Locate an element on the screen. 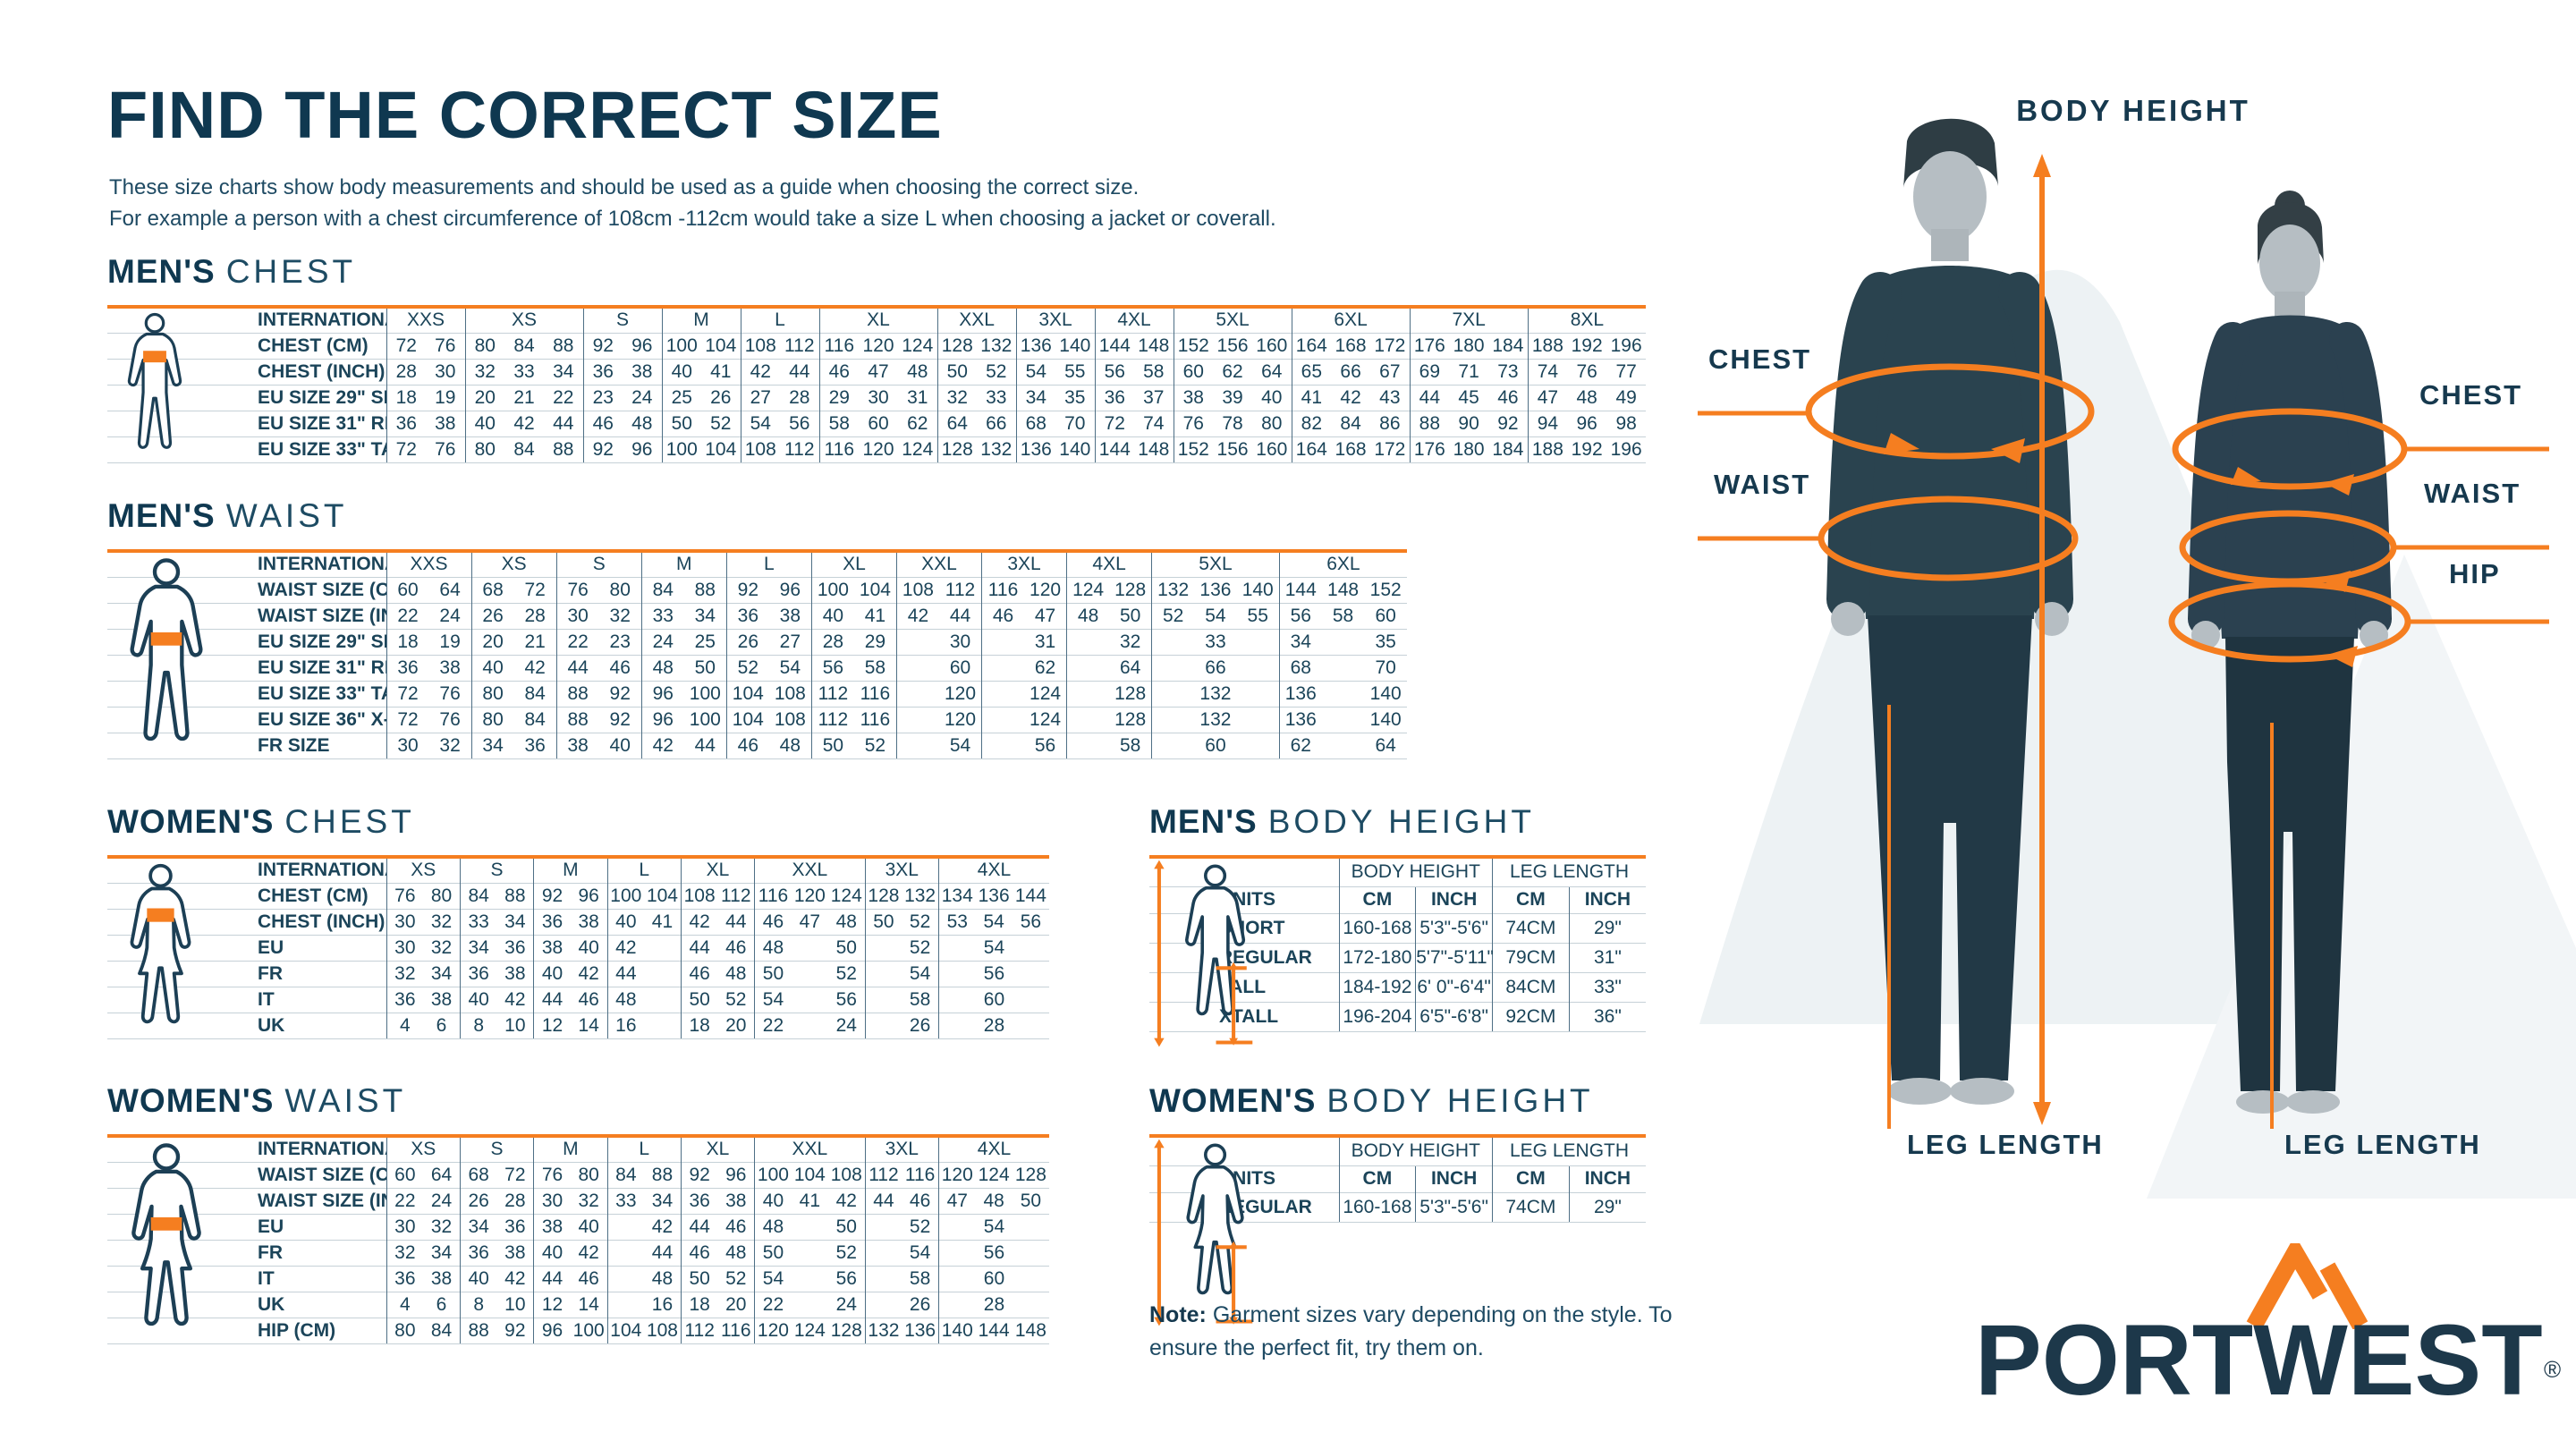  size-column-header: XL is located at coordinates (717, 1148).